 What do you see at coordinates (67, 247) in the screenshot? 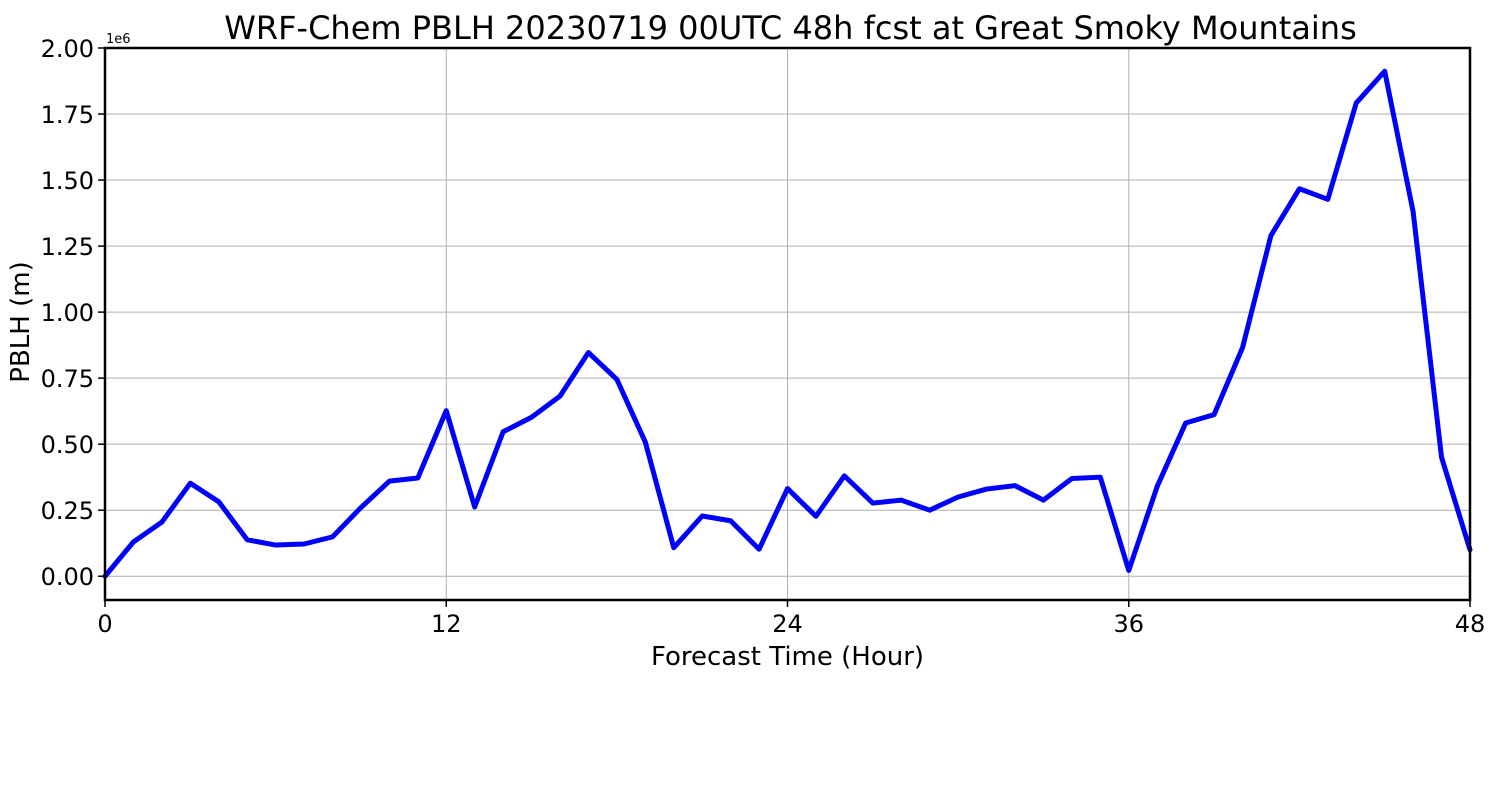
I see `y-tick-label: 1.25` at bounding box center [67, 247].